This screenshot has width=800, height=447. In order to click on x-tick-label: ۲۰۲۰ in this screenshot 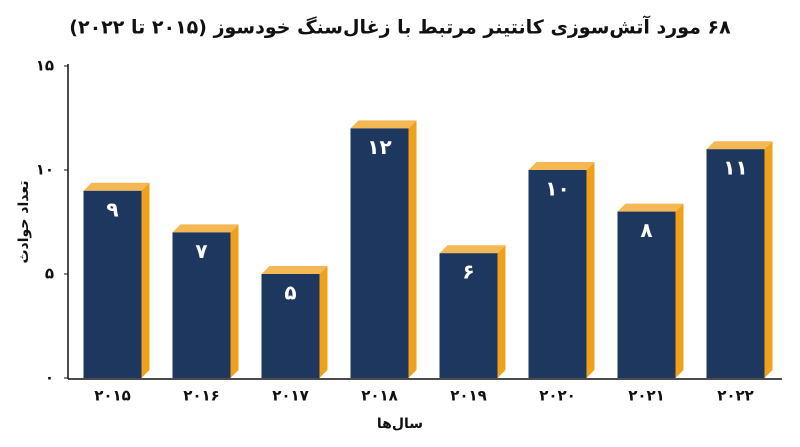, I will do `click(557, 396)`.